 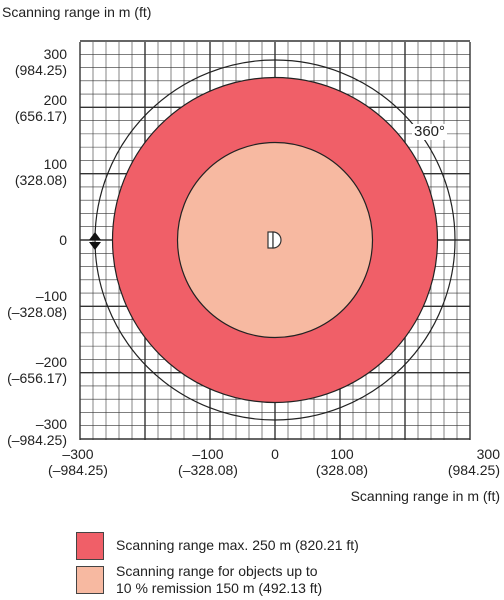 What do you see at coordinates (430, 131) in the screenshot?
I see `rotation-label: 360°` at bounding box center [430, 131].